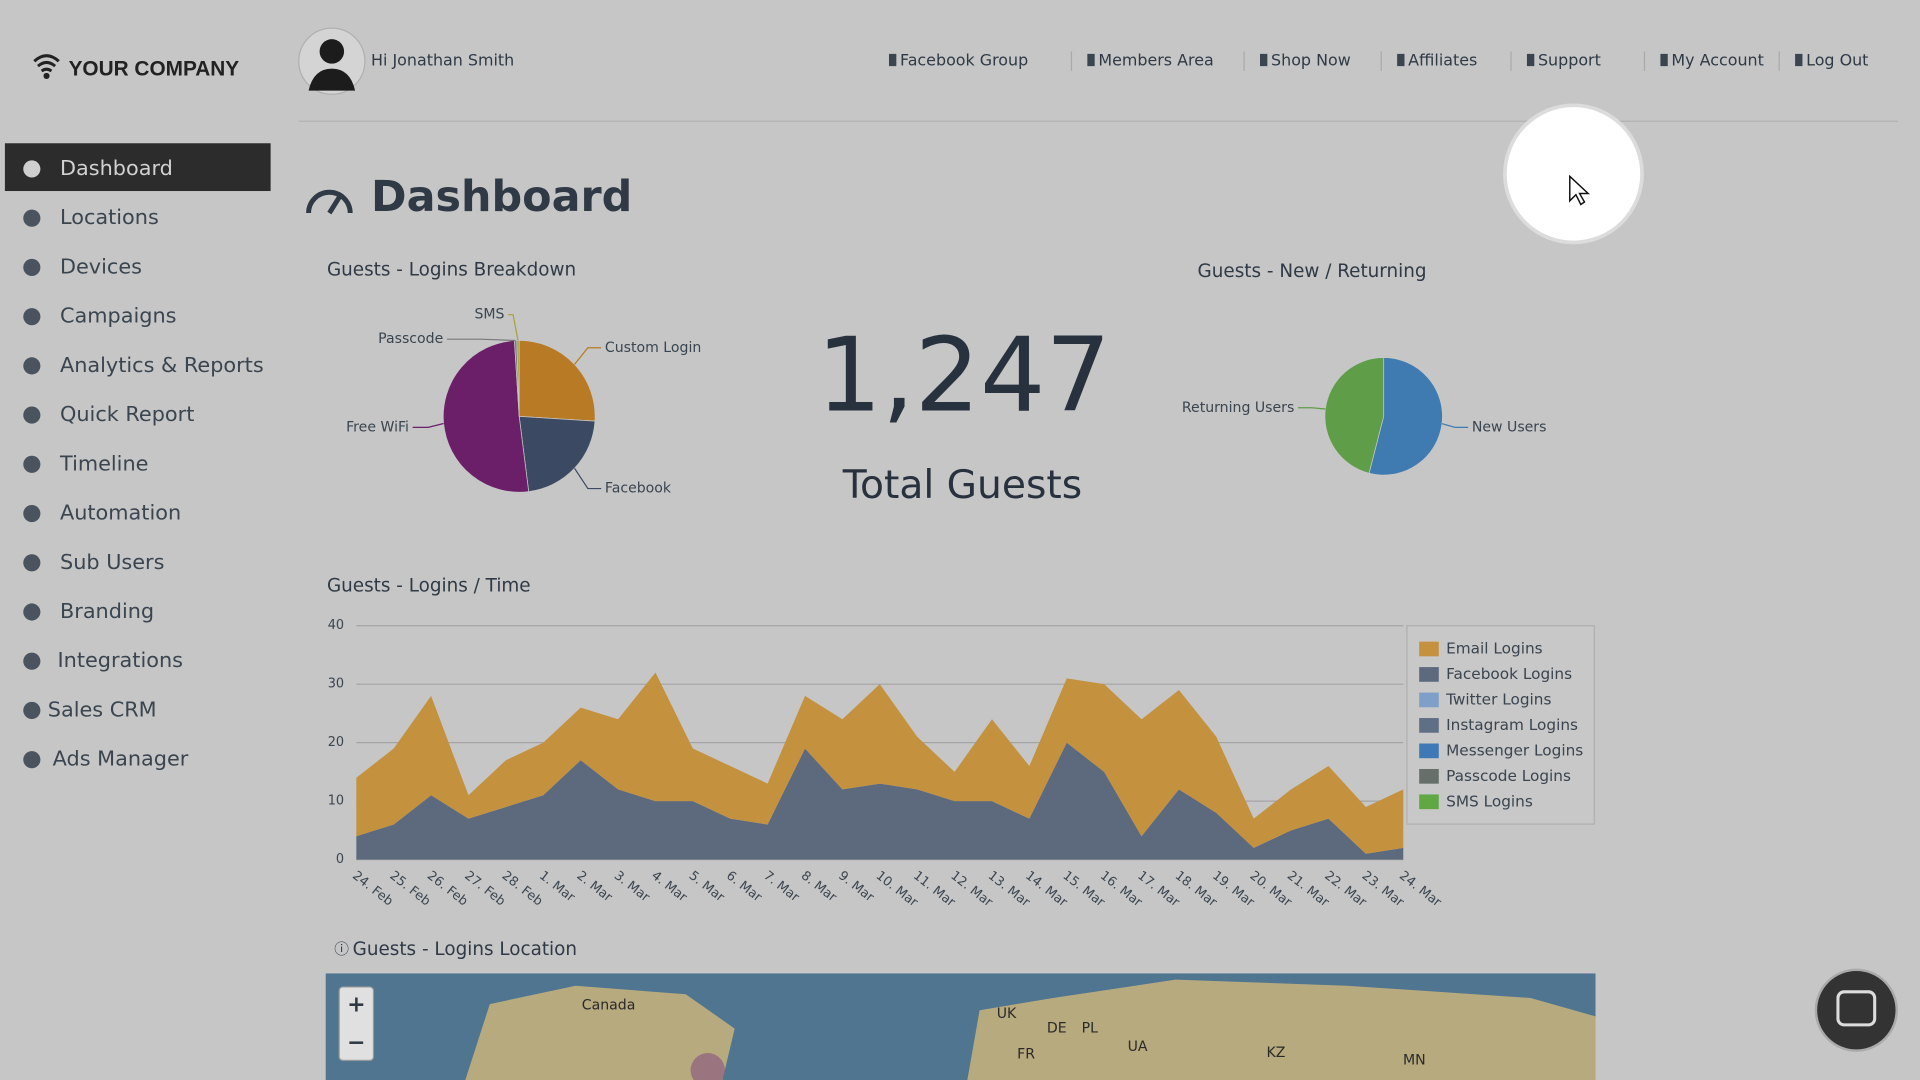 This screenshot has height=1080, width=1920. What do you see at coordinates (356, 1042) in the screenshot?
I see `zoom-out: −` at bounding box center [356, 1042].